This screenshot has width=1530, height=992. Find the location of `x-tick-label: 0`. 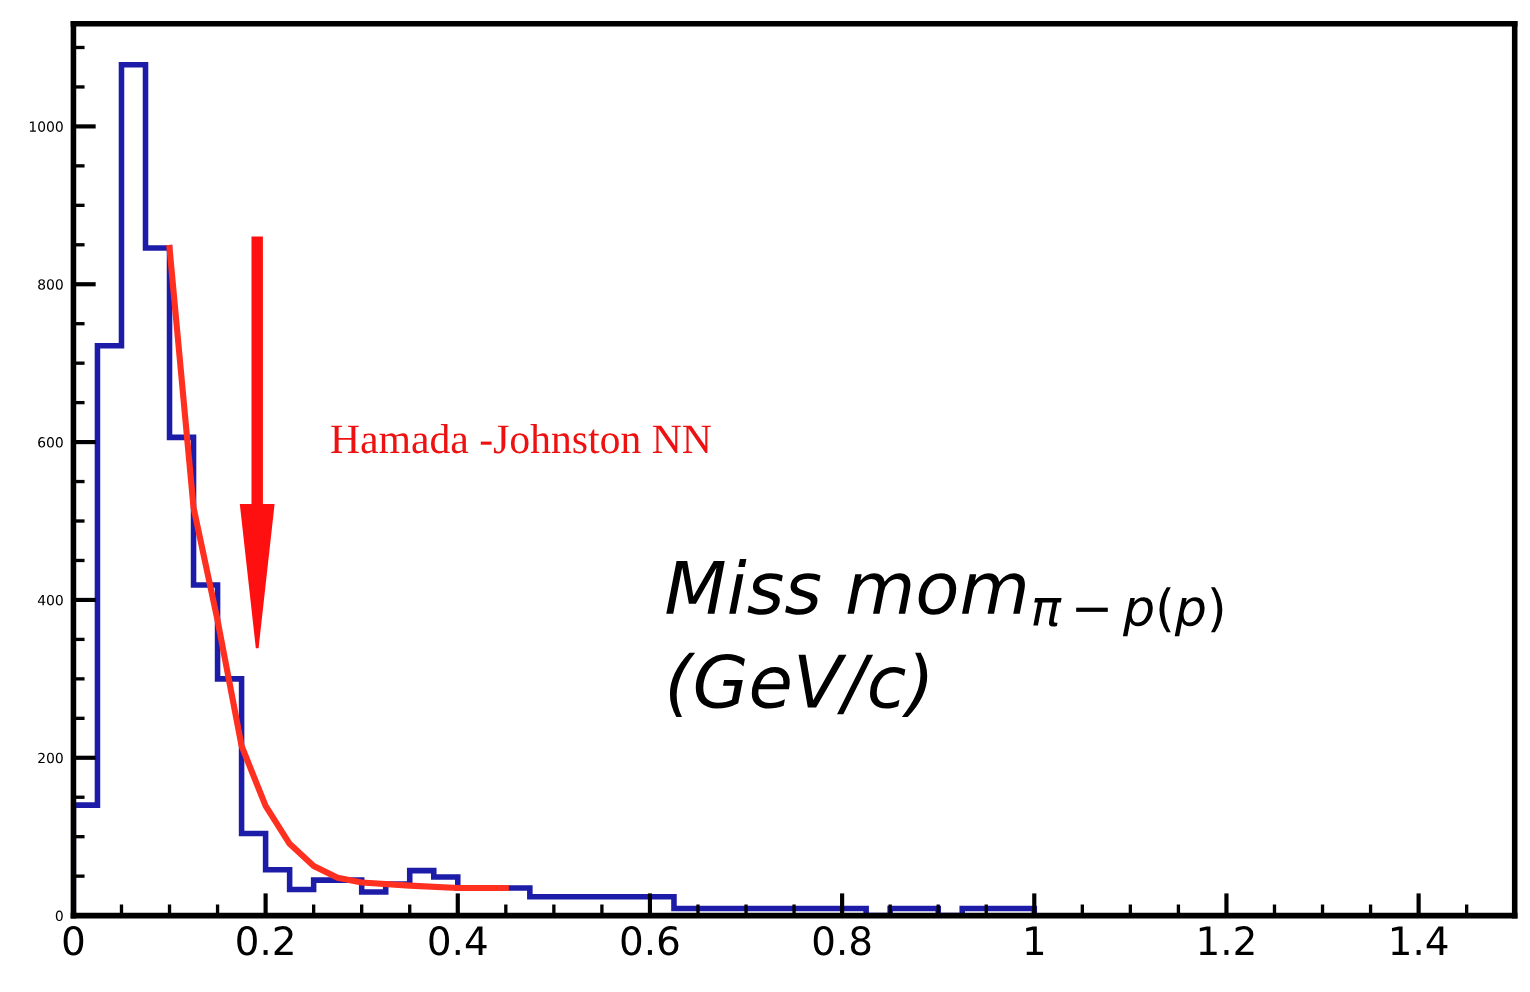

x-tick-label: 0 is located at coordinates (73, 941).